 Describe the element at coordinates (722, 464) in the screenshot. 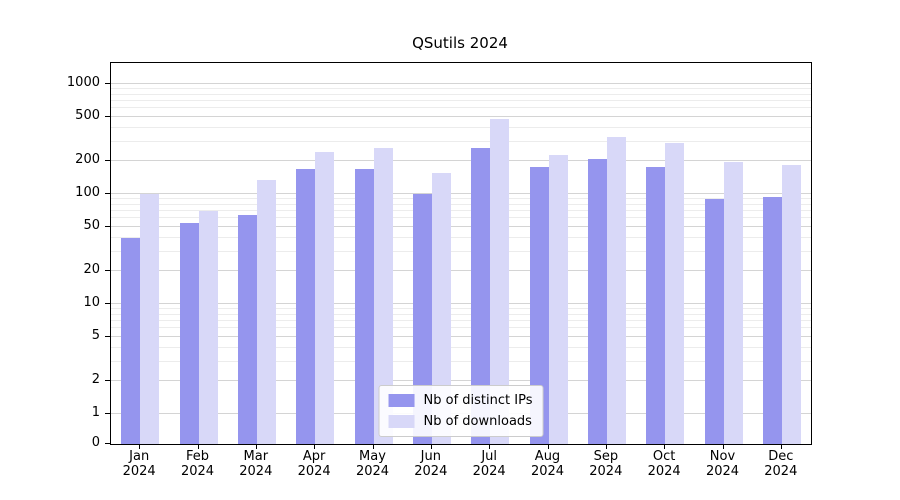

I see `x-tick-label-nov: Nov 2024` at that location.